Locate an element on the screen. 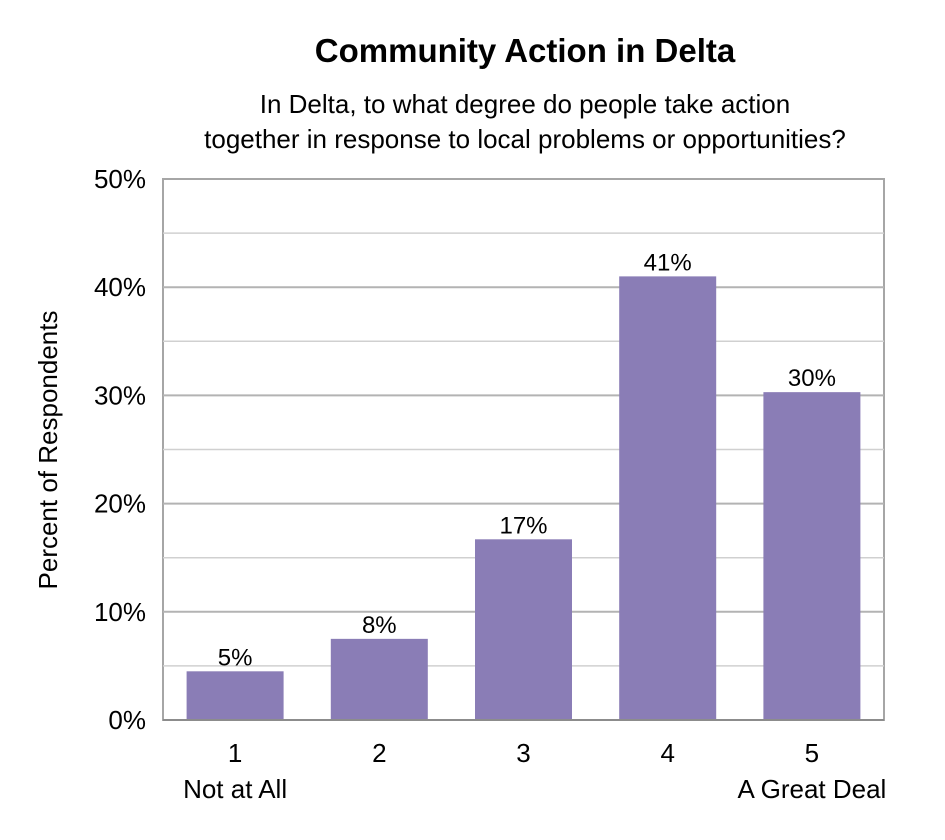 This screenshot has height=840, width=945. y-tick-label: 30% is located at coordinates (120, 395).